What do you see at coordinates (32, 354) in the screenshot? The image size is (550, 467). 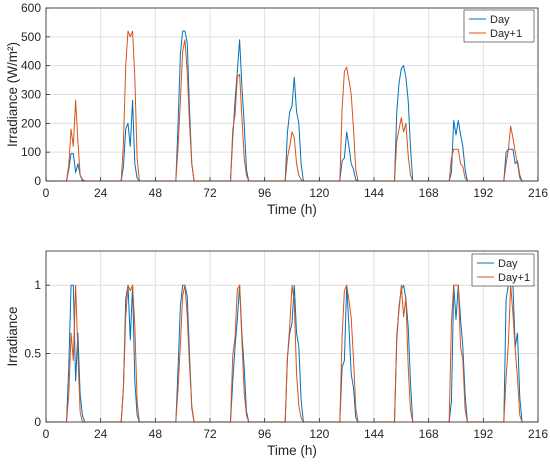 I see `y-tick-label: 0.5` at bounding box center [32, 354].